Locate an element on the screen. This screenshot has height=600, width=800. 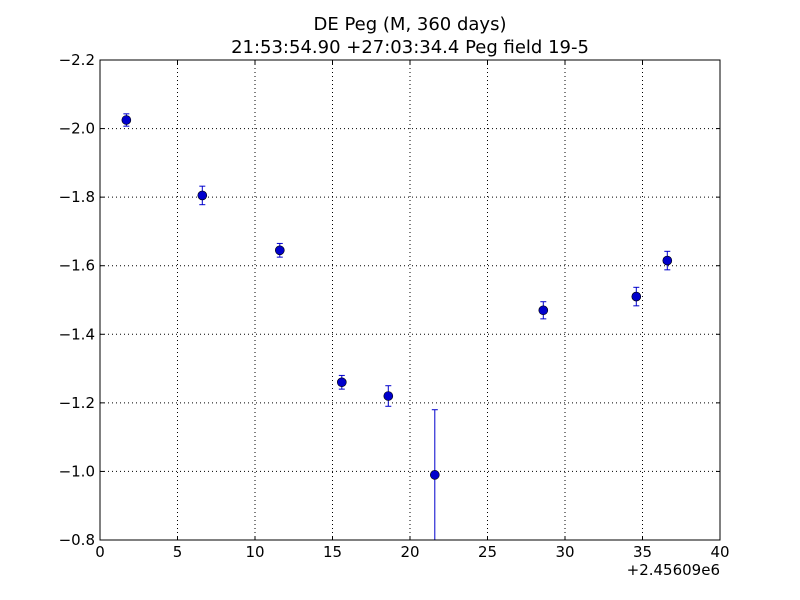
x-tick-label: 25 is located at coordinates (487, 552).